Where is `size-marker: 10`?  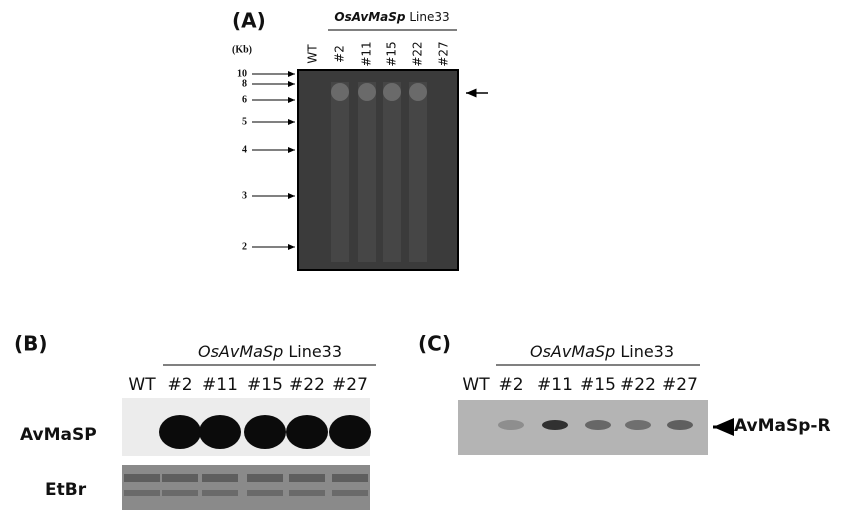 size-marker: 10 is located at coordinates (242, 73).